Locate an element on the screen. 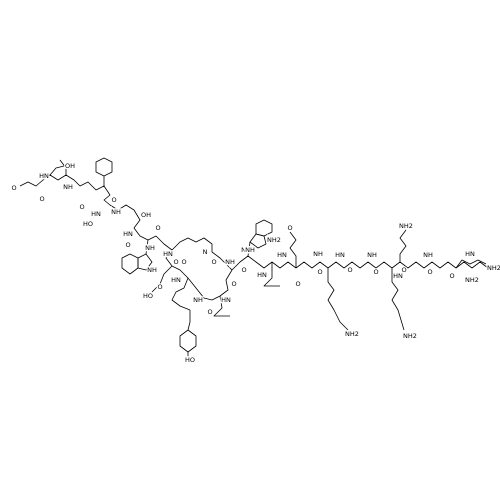 The height and width of the screenshot is (500, 500). phe-ring is located at coordinates (104, 167).